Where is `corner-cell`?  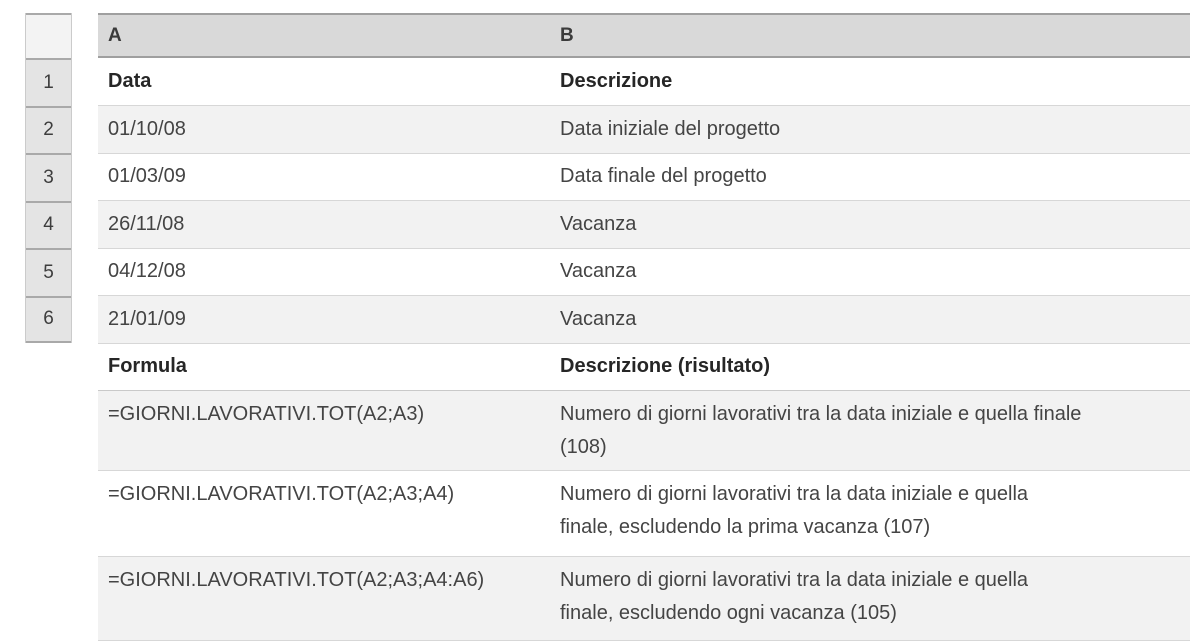 corner-cell is located at coordinates (48, 35).